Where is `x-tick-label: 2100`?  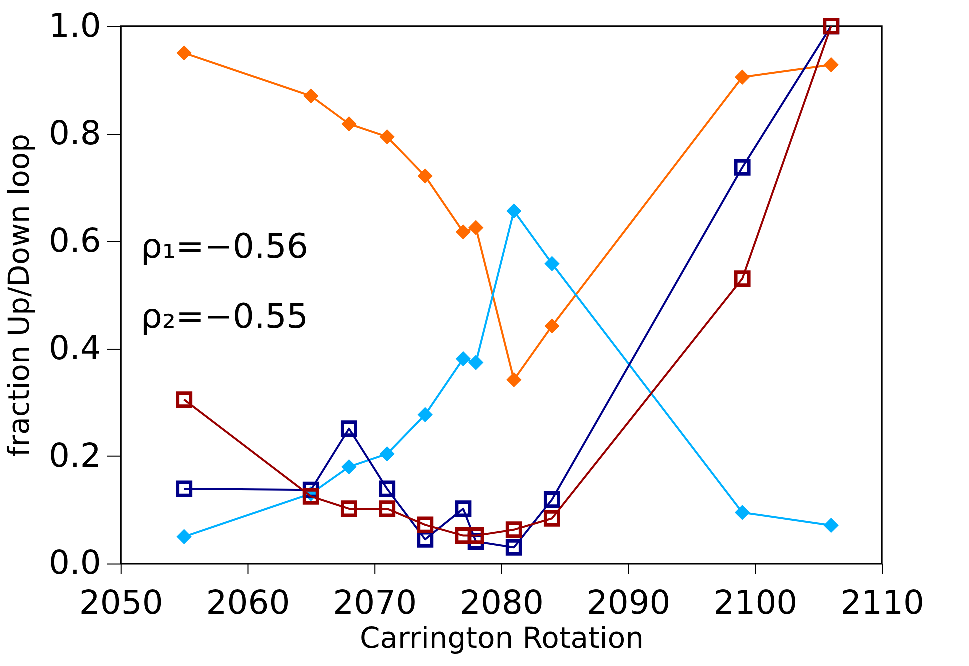
x-tick-label: 2100 is located at coordinates (756, 602).